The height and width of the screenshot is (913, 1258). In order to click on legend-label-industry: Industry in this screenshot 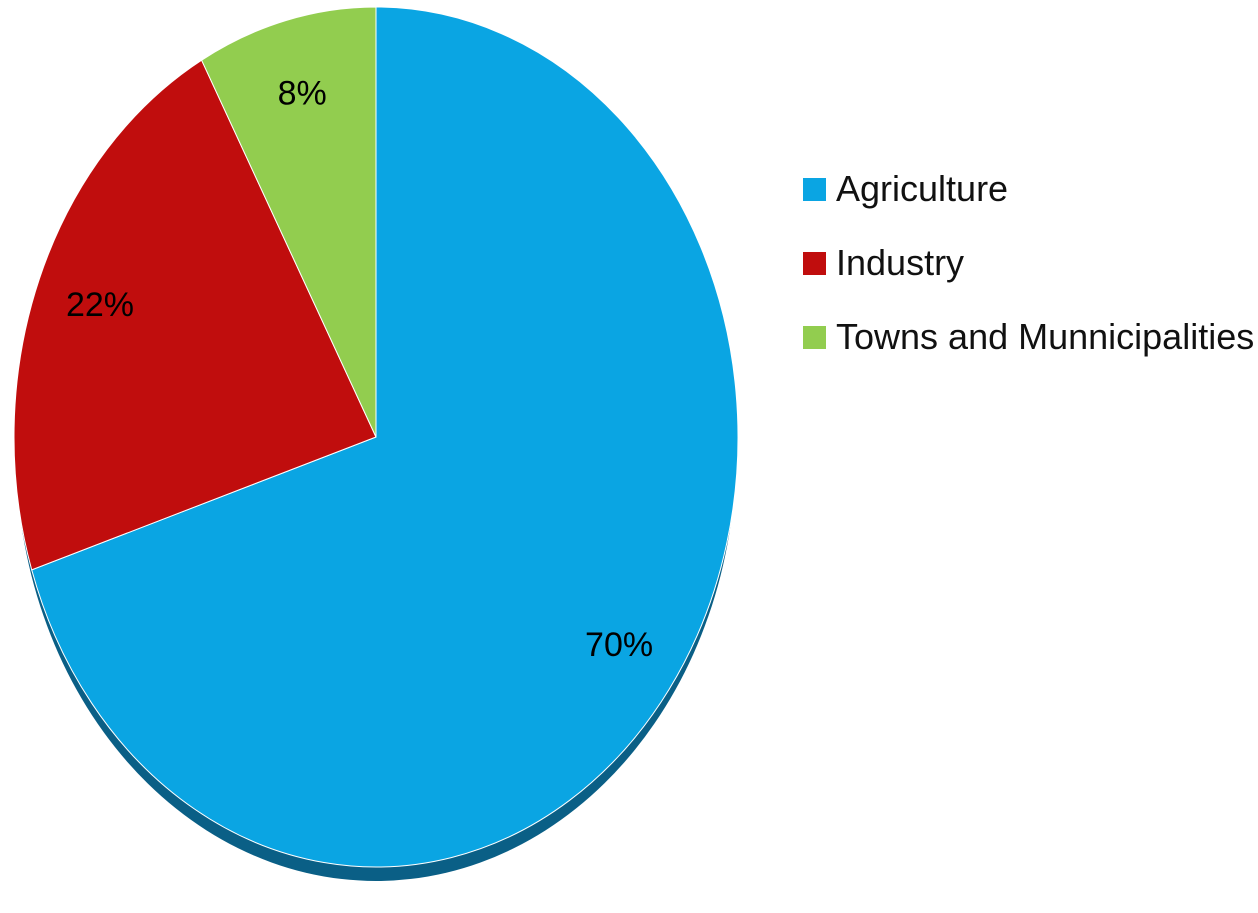, I will do `click(900, 262)`.